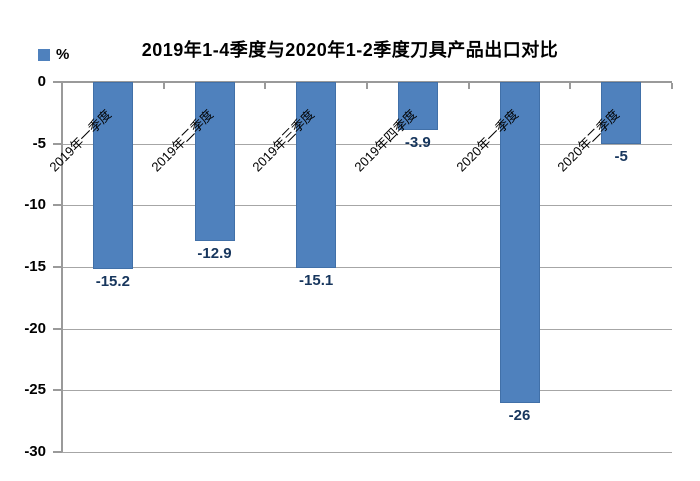  What do you see at coordinates (57, 267) in the screenshot?
I see `y-axis-tick--15` at bounding box center [57, 267].